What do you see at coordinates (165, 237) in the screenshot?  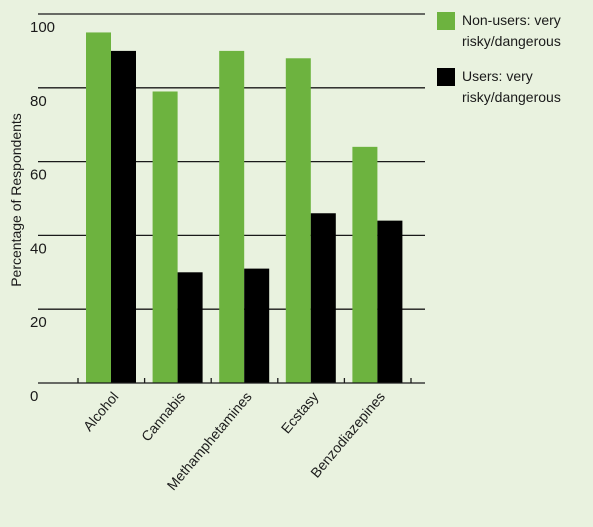 I see `bar-cannabis-non-users` at bounding box center [165, 237].